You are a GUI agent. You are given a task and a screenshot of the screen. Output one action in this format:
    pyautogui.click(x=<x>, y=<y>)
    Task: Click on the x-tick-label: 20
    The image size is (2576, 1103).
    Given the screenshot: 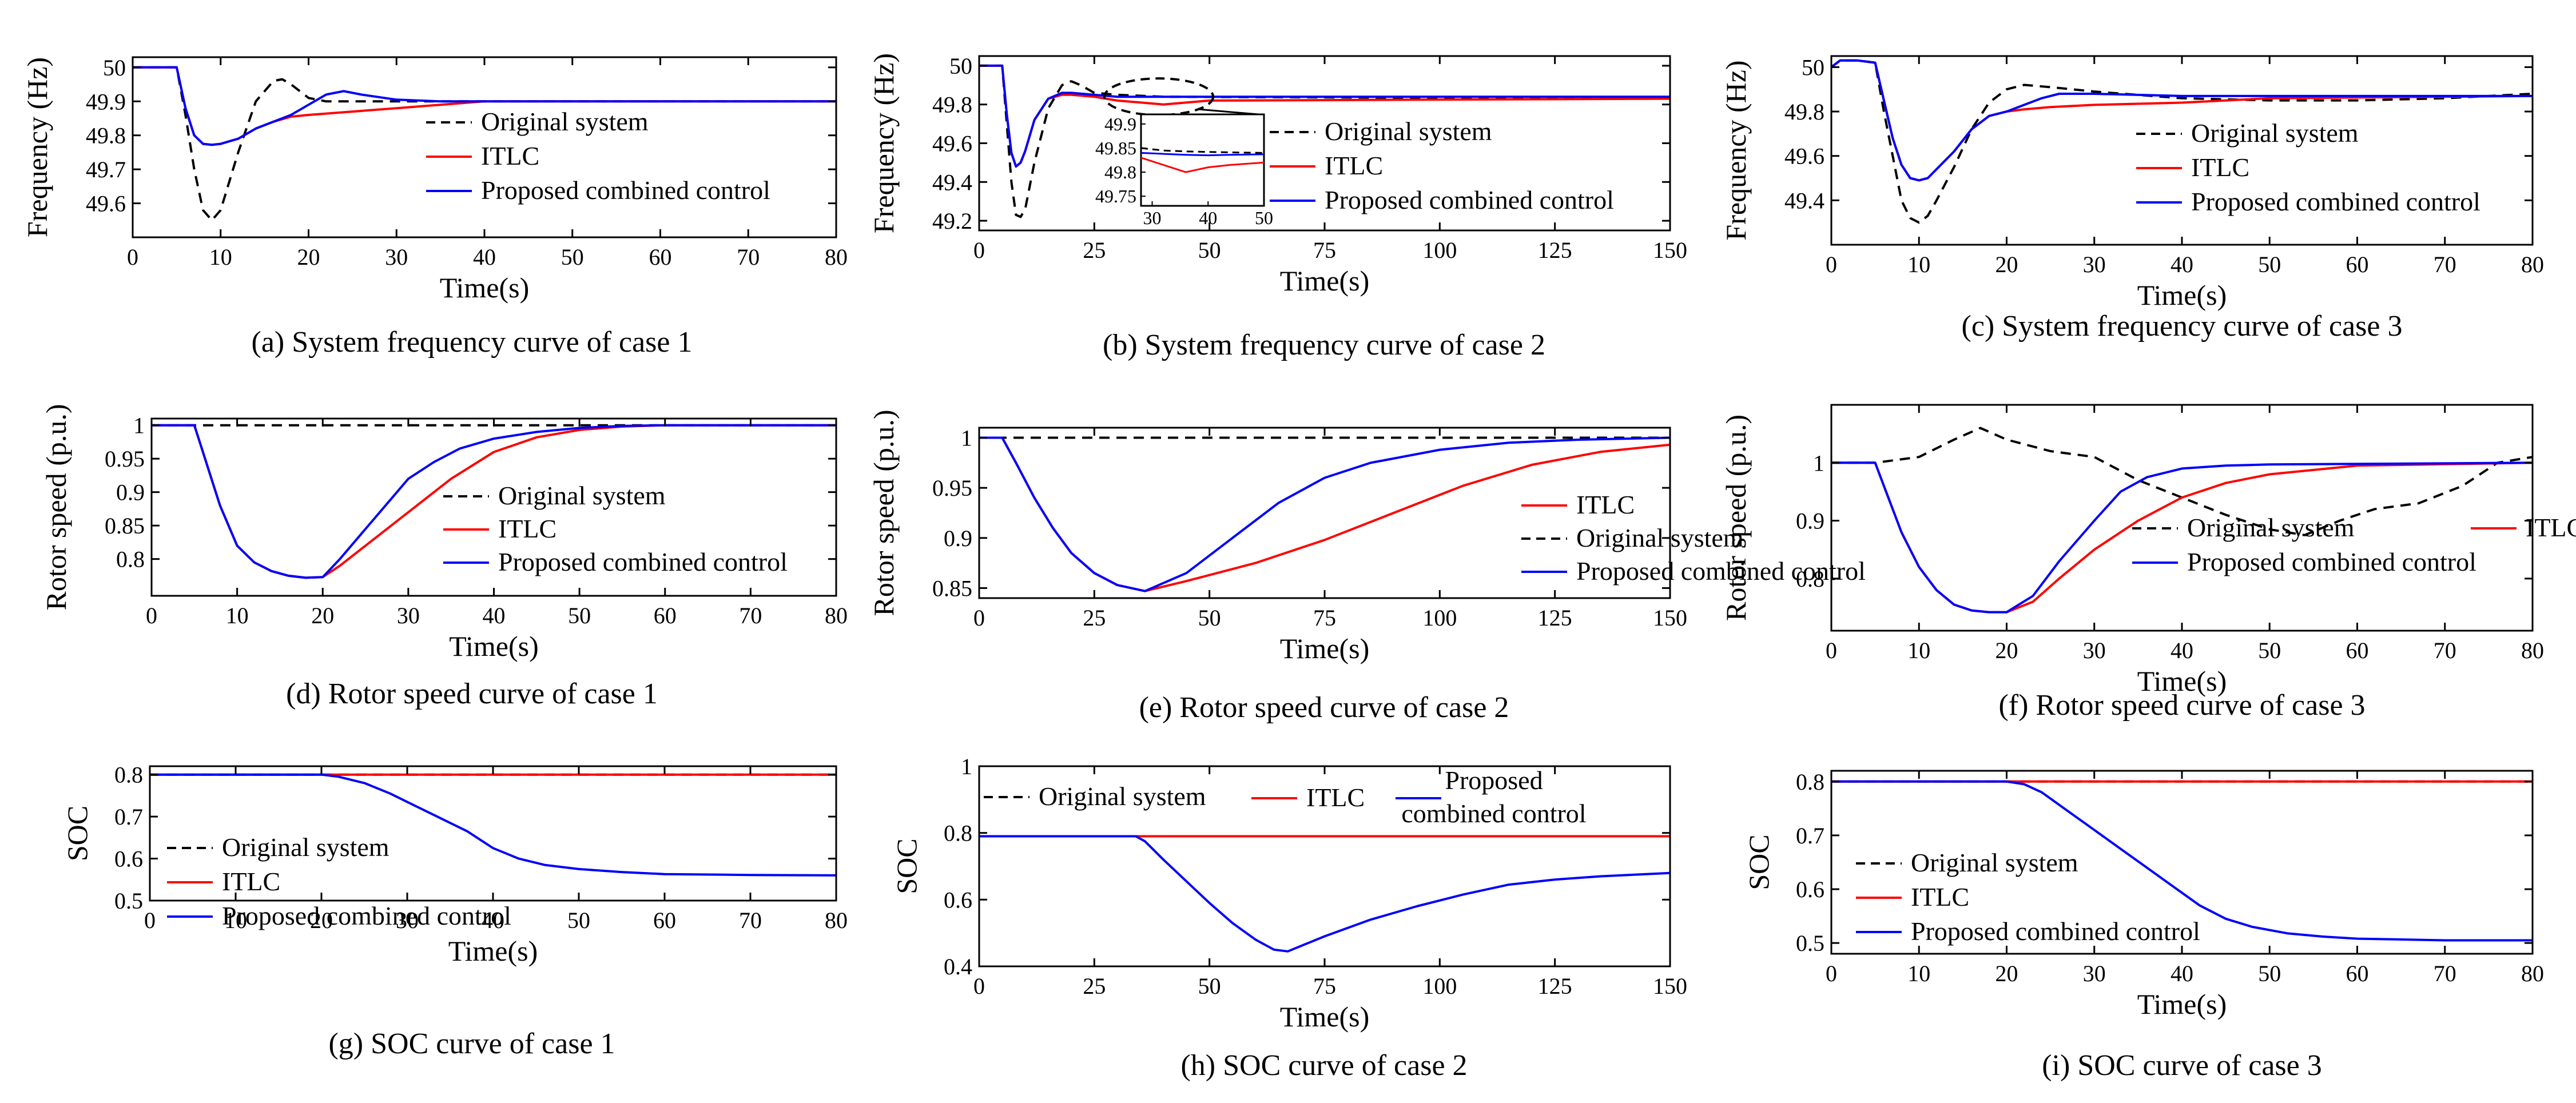 What is the action you would take?
    pyautogui.click(x=2006, y=973)
    